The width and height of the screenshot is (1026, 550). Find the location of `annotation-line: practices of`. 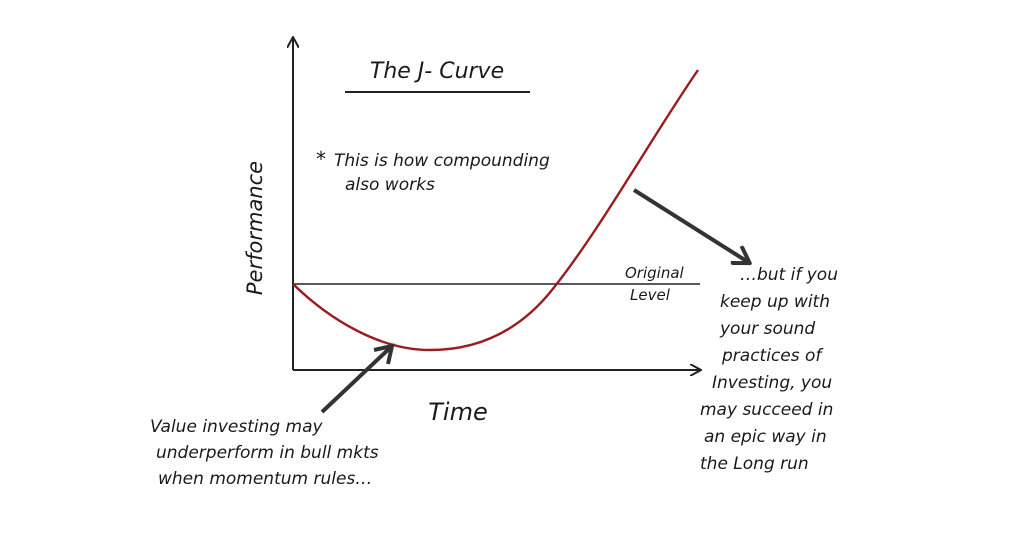

annotation-line: practices of is located at coordinates (772, 356).